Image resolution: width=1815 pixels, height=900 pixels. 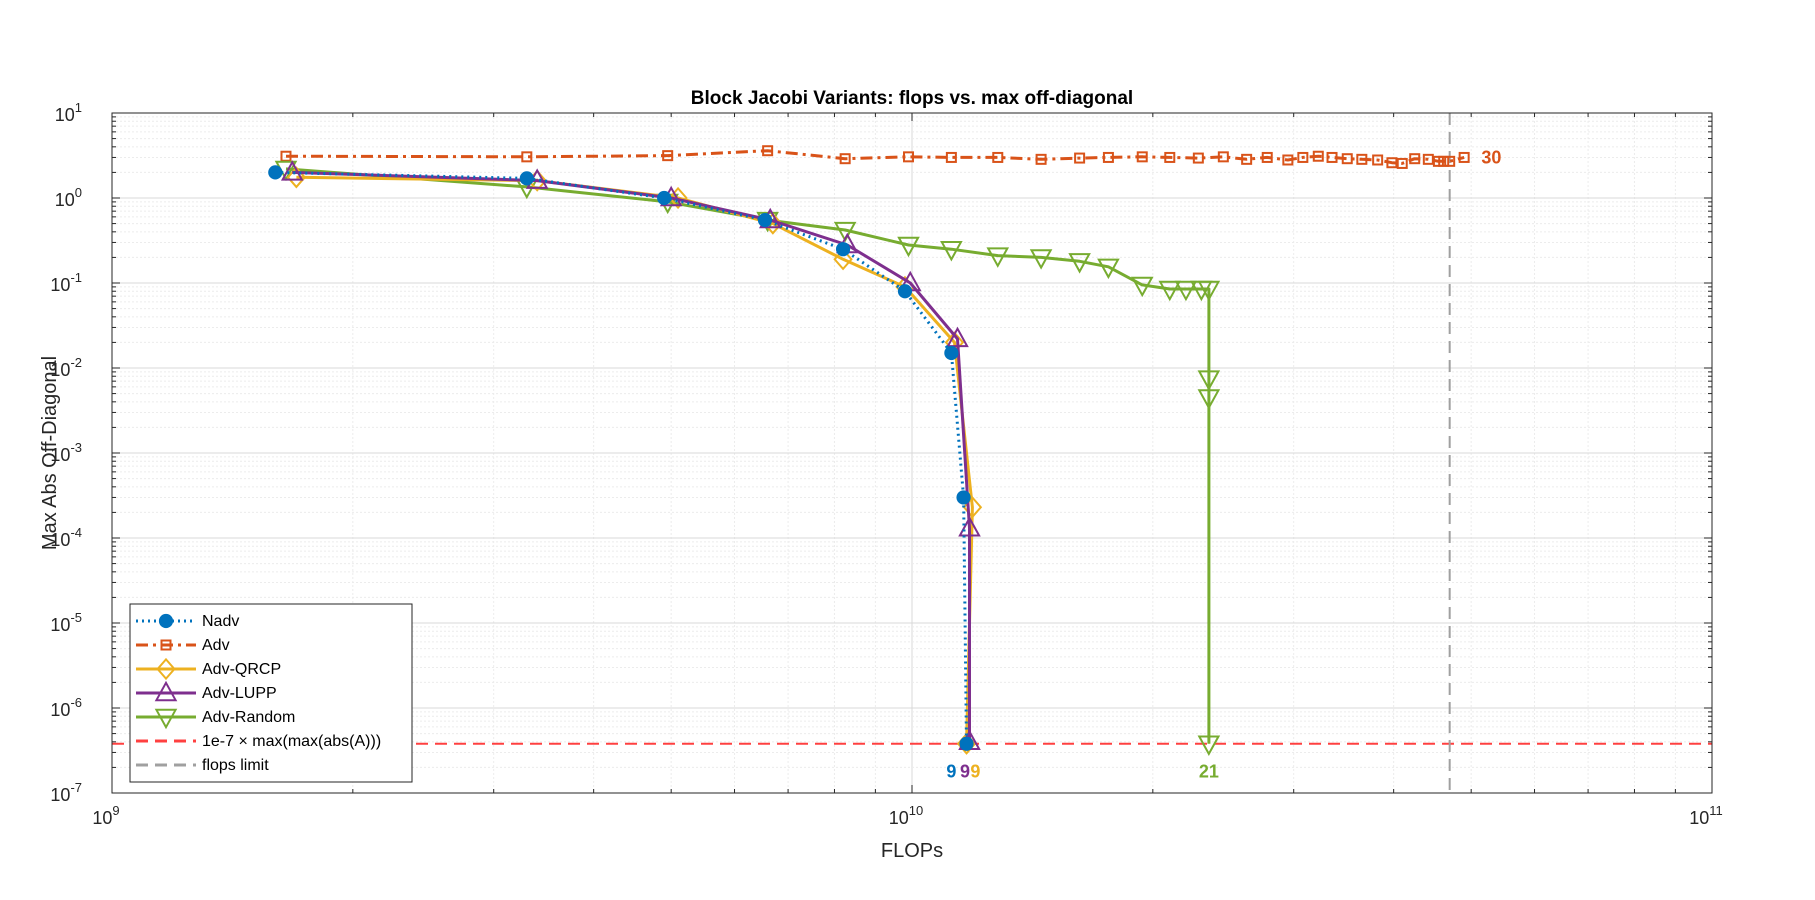 I want to click on legend-label: Adv-LUPP, so click(x=239, y=693).